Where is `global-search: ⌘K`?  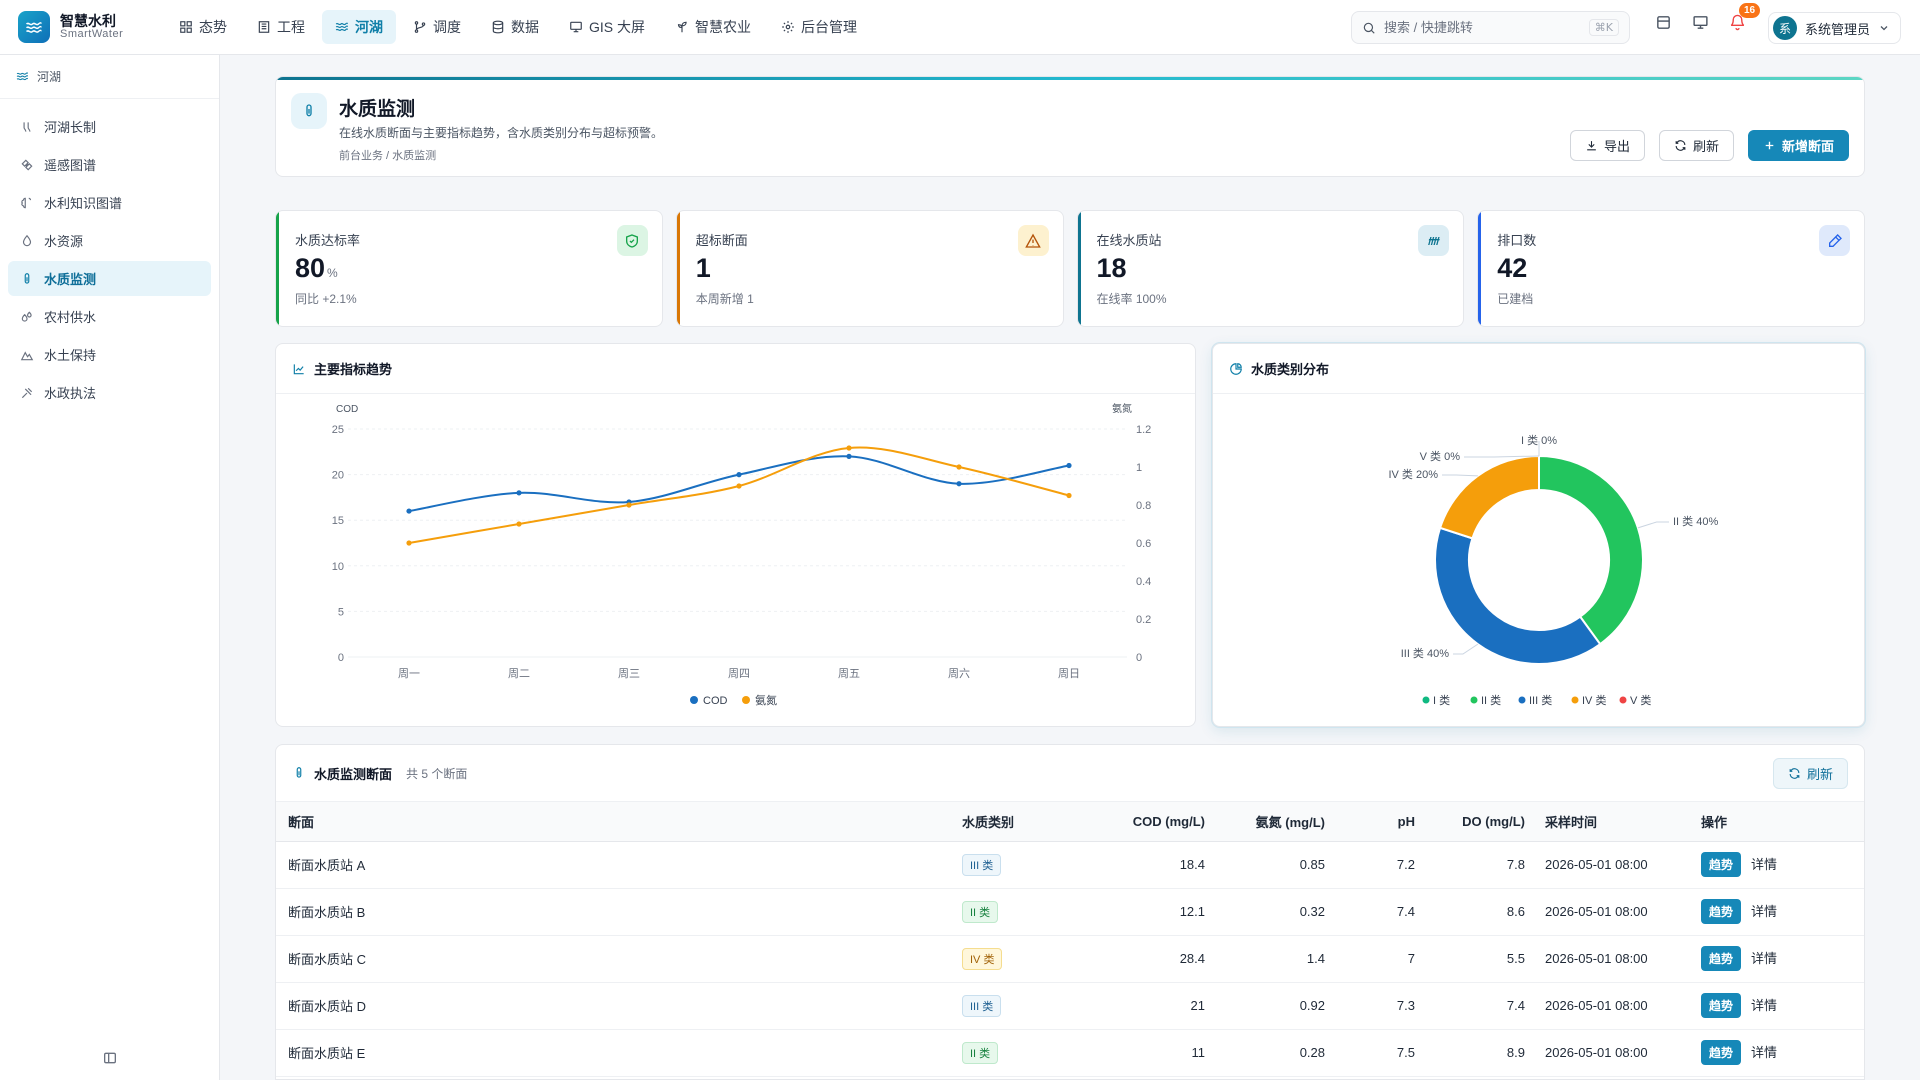 global-search: ⌘K is located at coordinates (1490, 27).